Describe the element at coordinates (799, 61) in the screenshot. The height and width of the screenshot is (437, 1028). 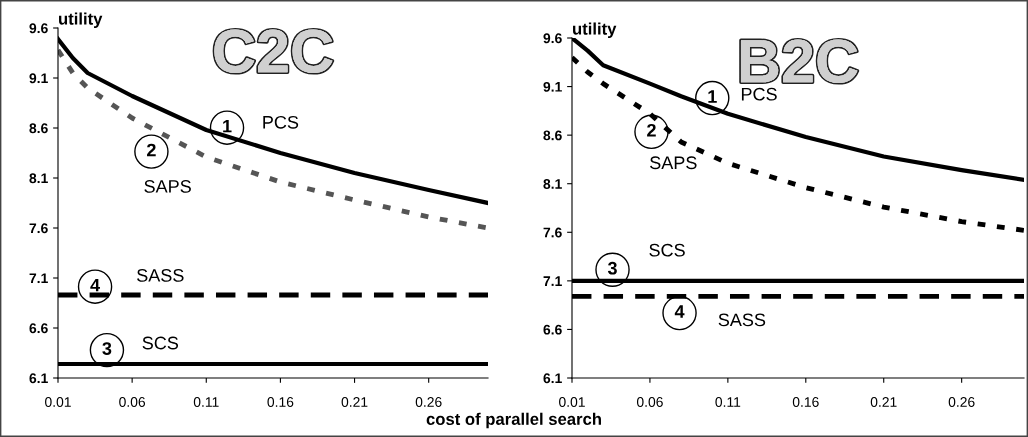
I see `chart-title: B2C` at that location.